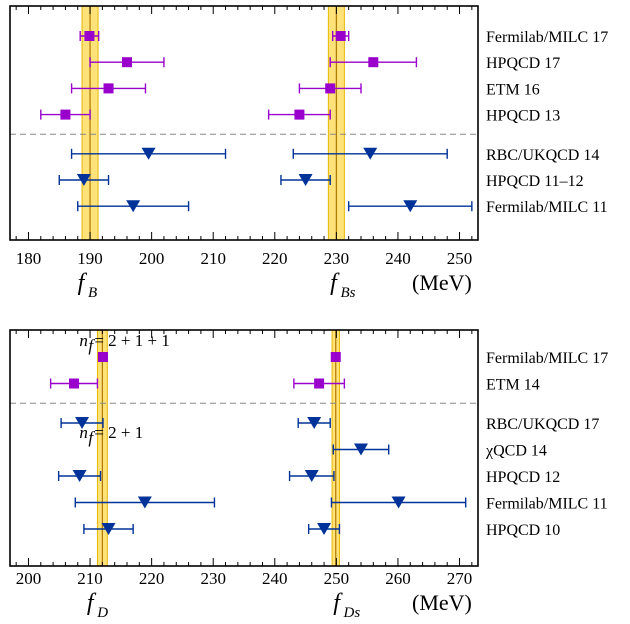 The image size is (630, 624). Describe the element at coordinates (523, 477) in the screenshot. I see `collaboration-label: HPQCD 12` at that location.